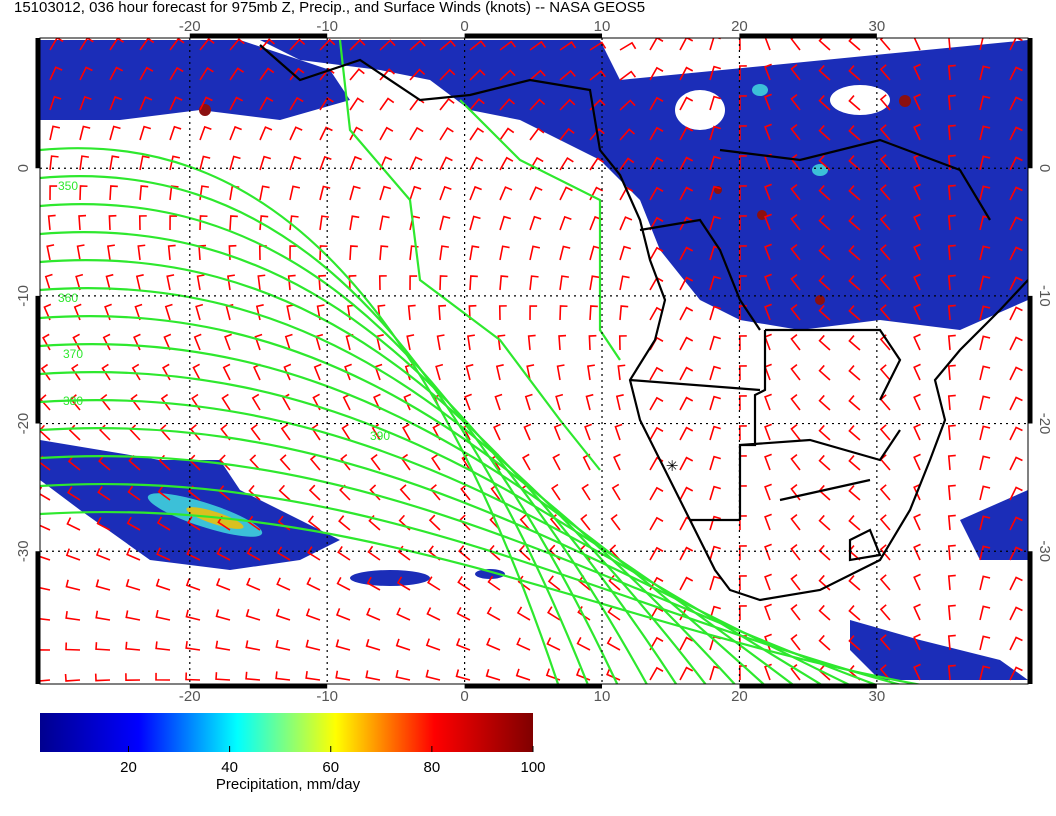 Image resolution: width=1056 pixels, height=816 pixels. Describe the element at coordinates (877, 26) in the screenshot. I see `lon-tick-label: 30` at that location.